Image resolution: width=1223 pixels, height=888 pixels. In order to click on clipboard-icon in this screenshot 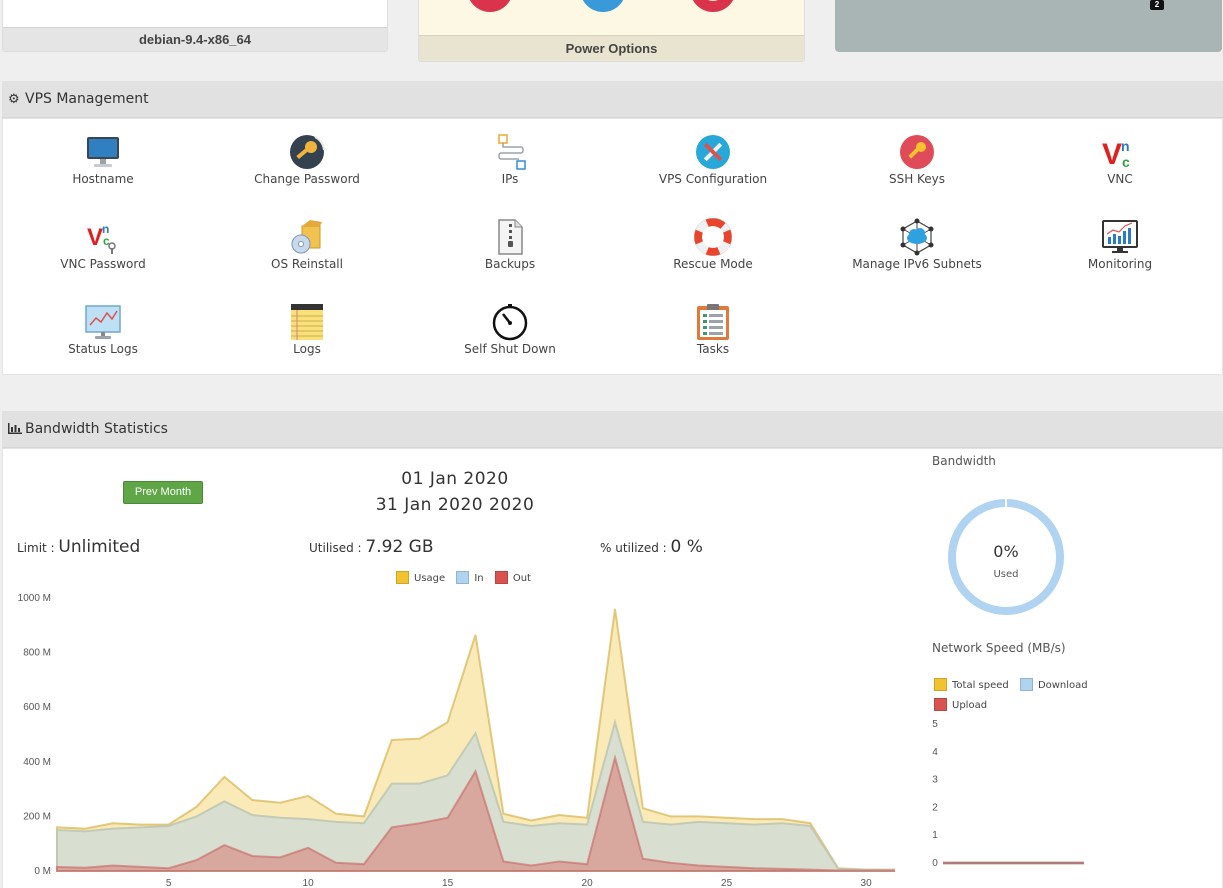, I will do `click(713, 322)`.